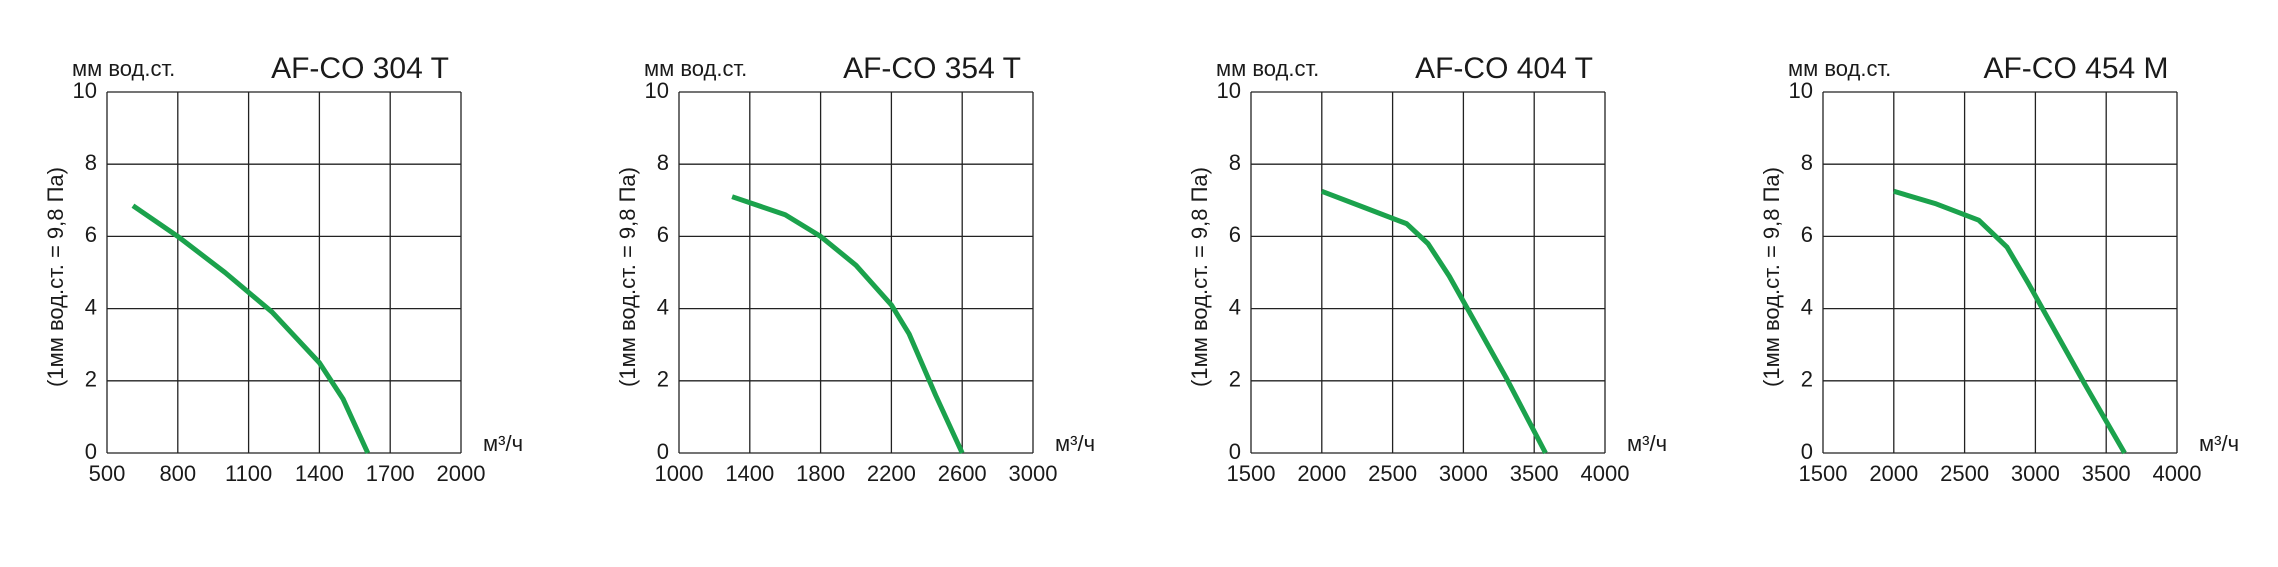  I want to click on x-tick-label: 800, so click(177, 473).